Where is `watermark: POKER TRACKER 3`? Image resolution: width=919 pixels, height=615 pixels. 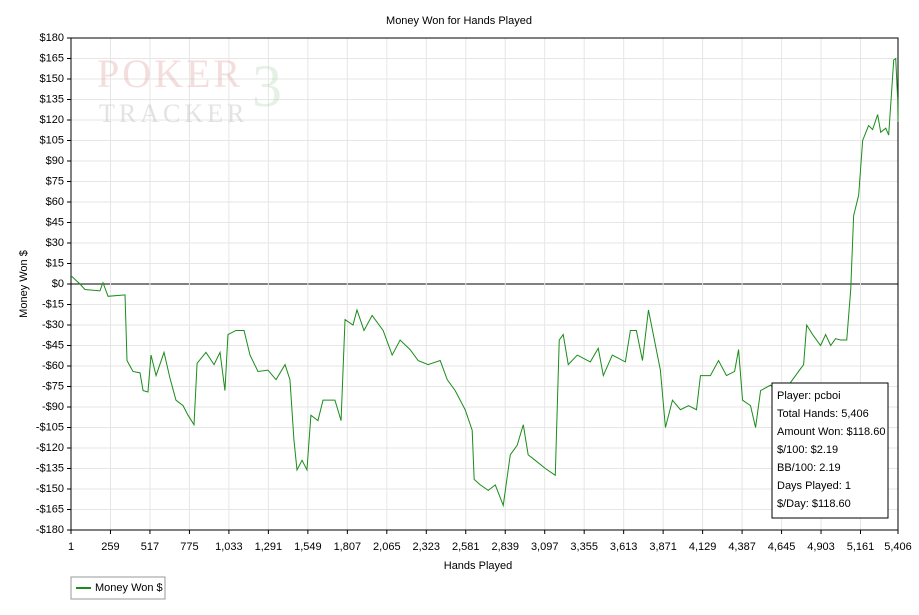
watermark: POKER TRACKER 3 is located at coordinates (189, 89).